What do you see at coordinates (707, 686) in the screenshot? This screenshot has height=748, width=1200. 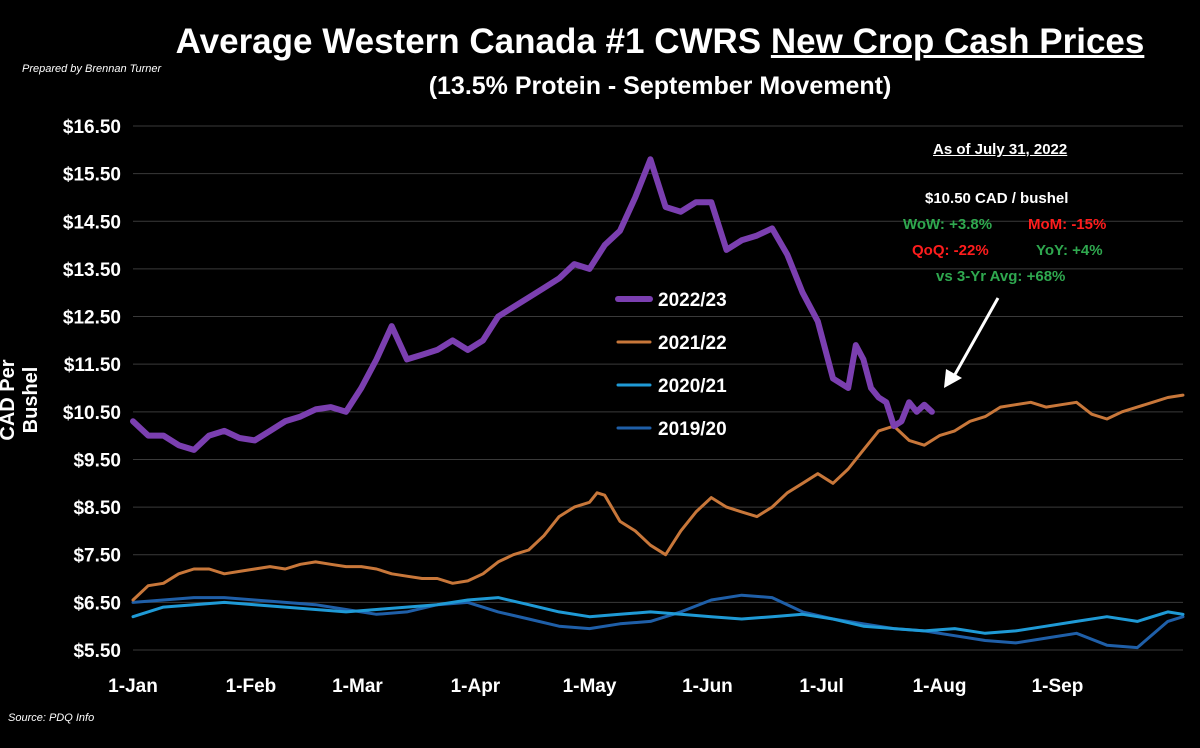 I see `x-tick-label: 1-Jun` at bounding box center [707, 686].